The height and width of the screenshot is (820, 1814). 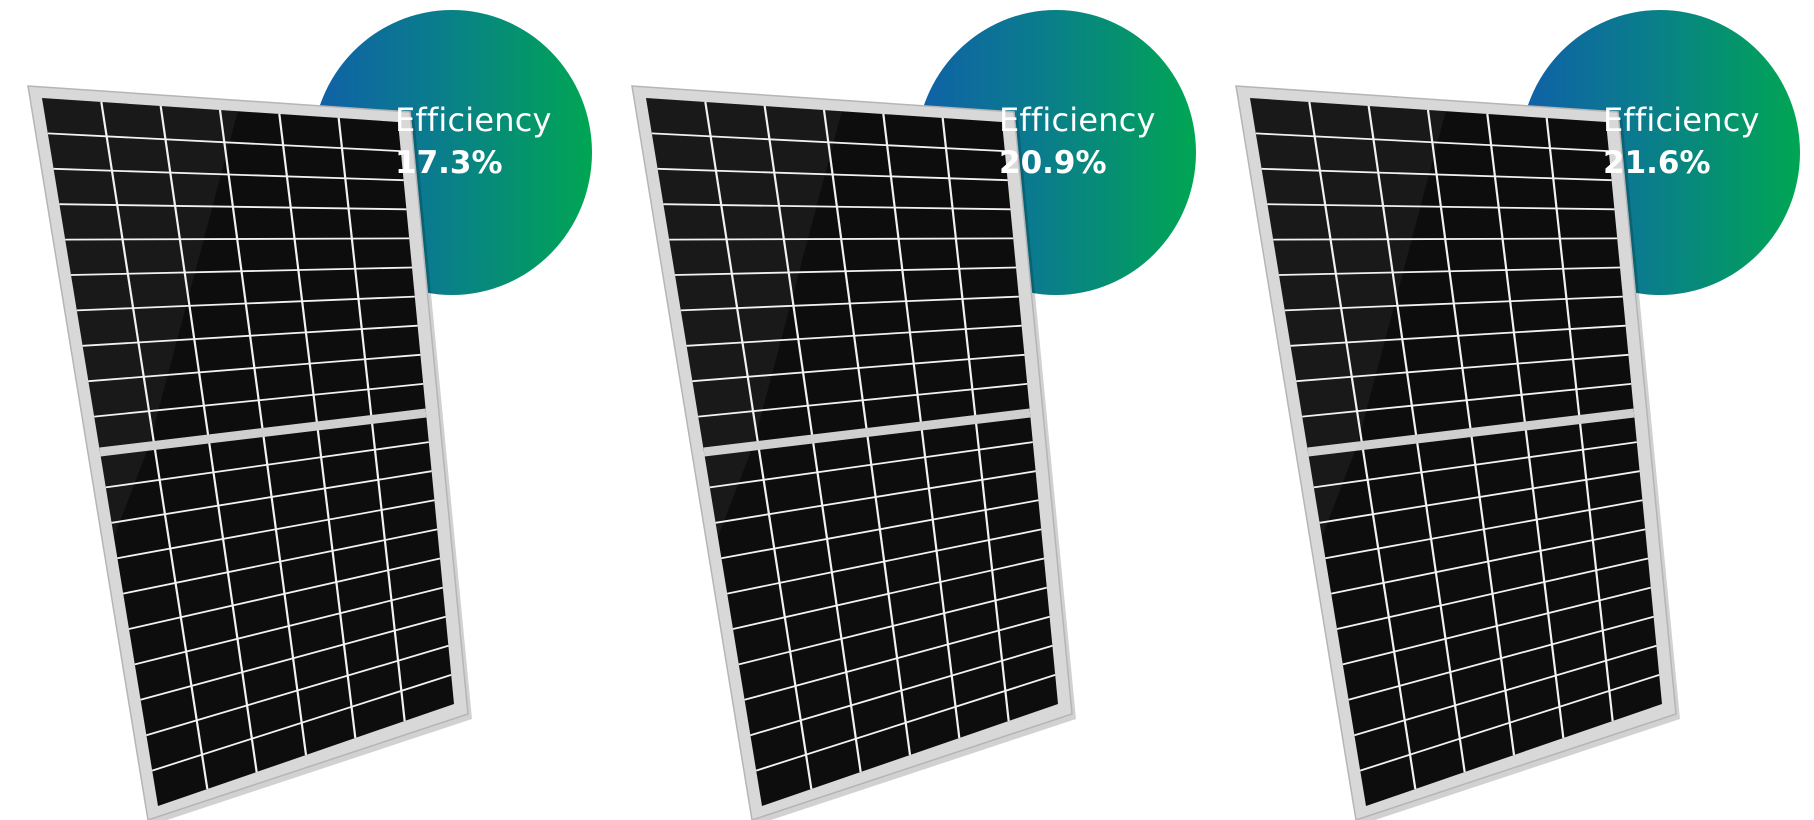 I want to click on efficiency-badge-text: Efficiency 20.9%, so click(x=1077, y=141).